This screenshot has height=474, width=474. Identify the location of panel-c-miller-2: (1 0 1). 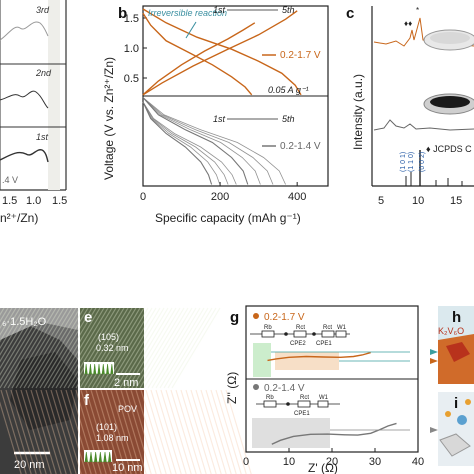
(403, 162).